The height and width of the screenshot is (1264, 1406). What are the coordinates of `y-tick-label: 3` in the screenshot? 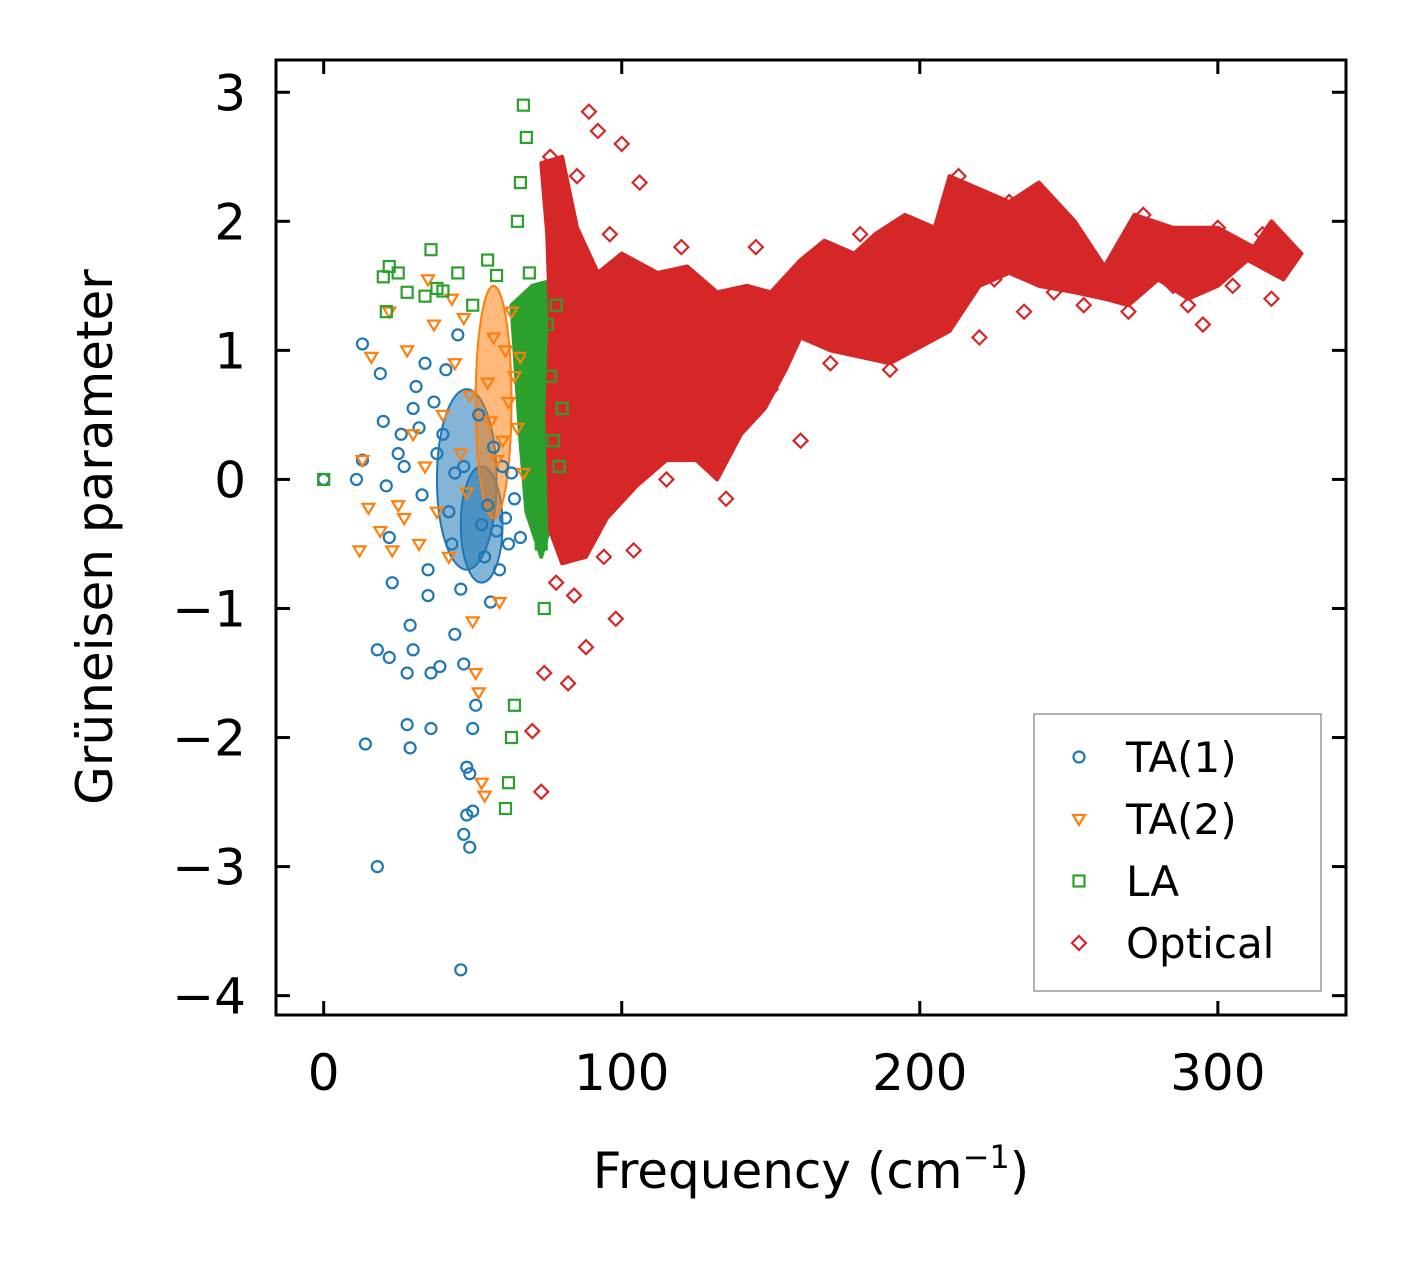 It's located at (230, 93).